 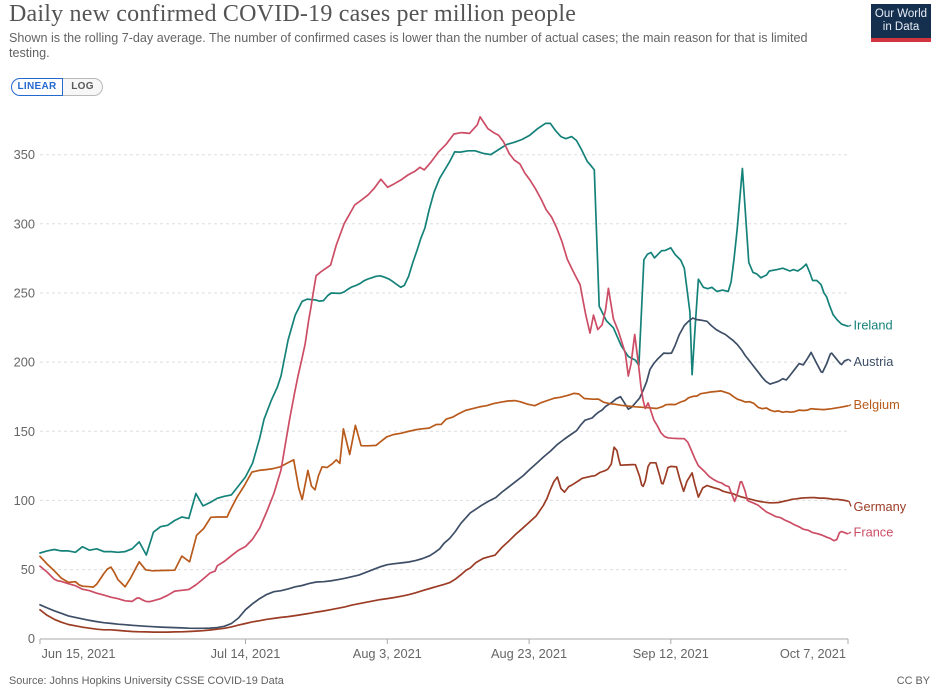 I want to click on svg-text: 300, so click(x=24, y=223).